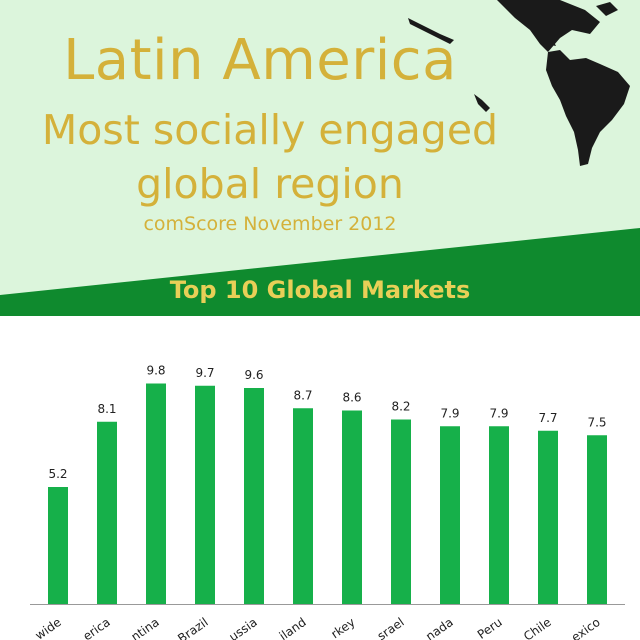 The image size is (640, 640). Describe the element at coordinates (205, 494) in the screenshot. I see `bar-brazil` at that location.